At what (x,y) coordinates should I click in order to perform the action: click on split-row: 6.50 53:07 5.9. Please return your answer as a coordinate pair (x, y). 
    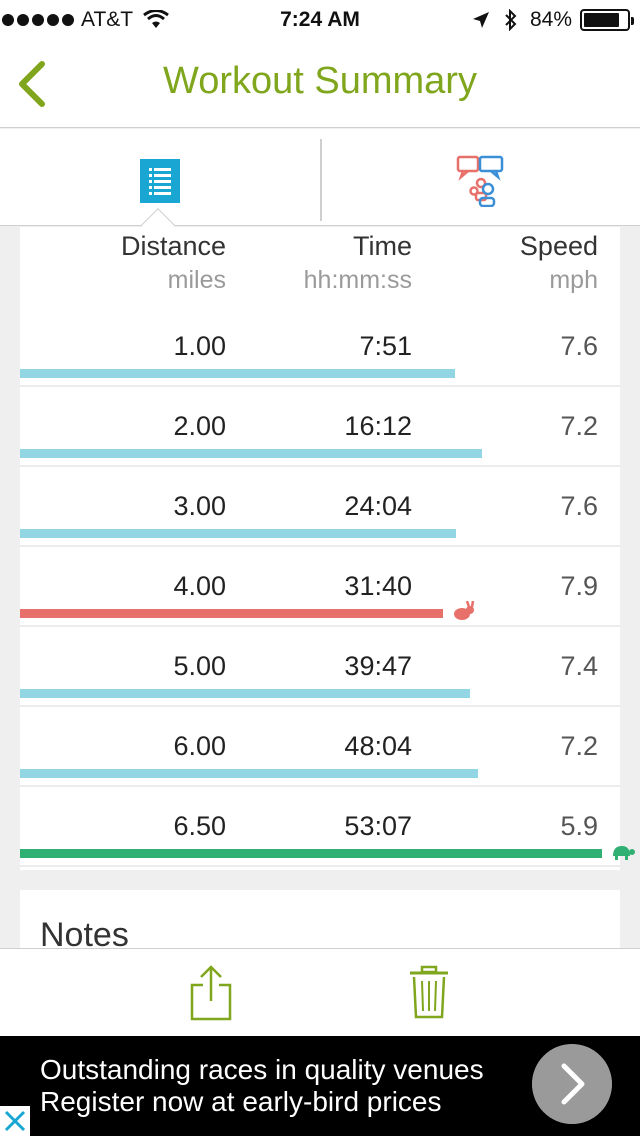
    Looking at the image, I should click on (327, 827).